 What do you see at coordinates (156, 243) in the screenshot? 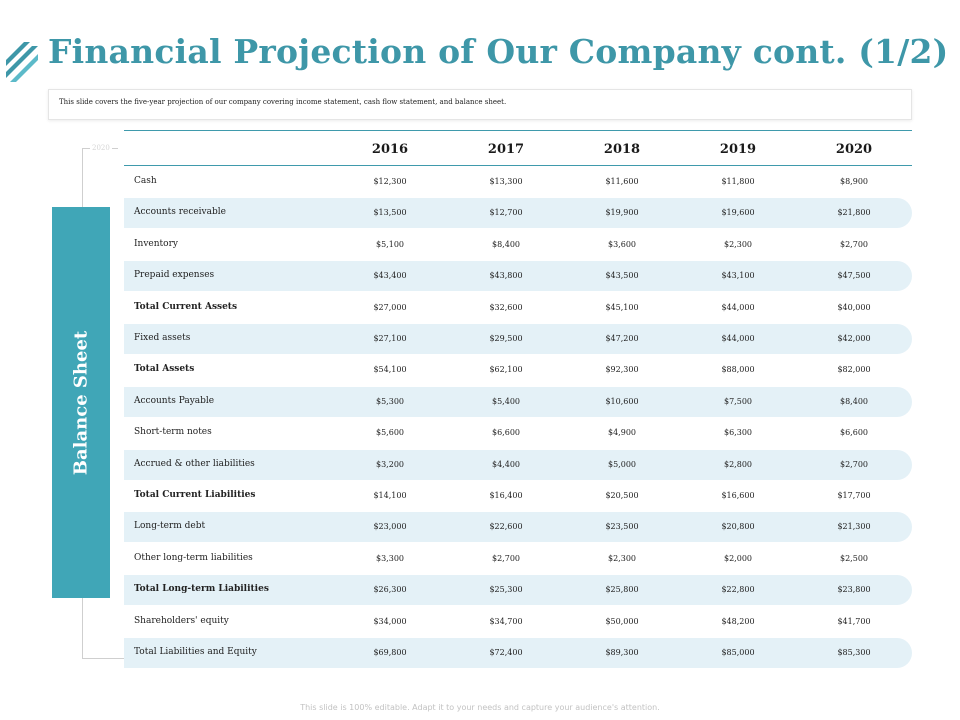
I see `row-label: Inventory` at bounding box center [156, 243].